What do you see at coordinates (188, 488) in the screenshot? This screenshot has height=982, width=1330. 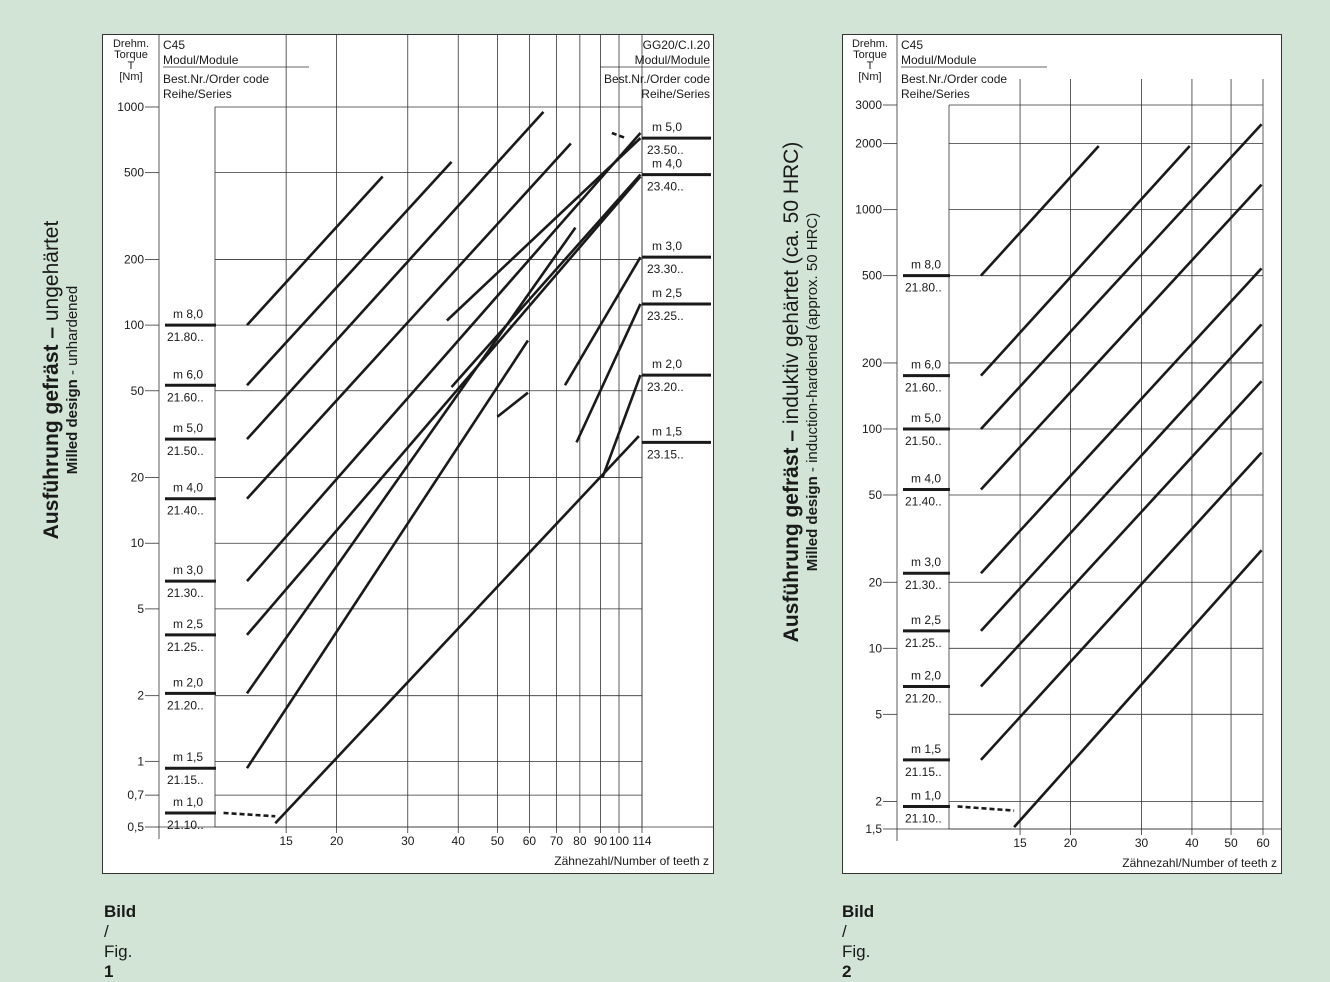 I see `fig1-module-label: m 4,0` at bounding box center [188, 488].